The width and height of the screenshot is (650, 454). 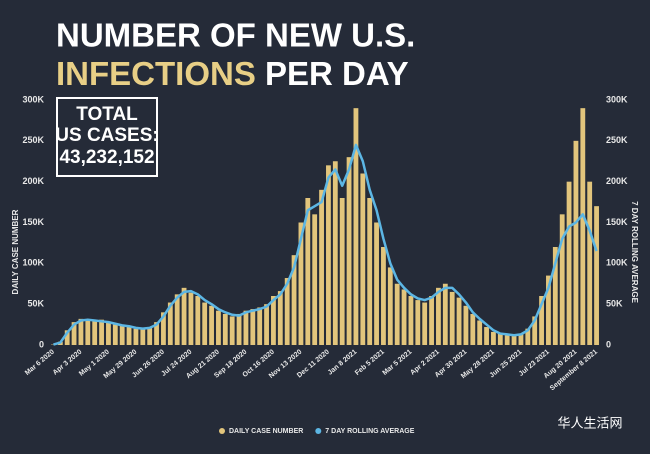 I want to click on total-box, so click(x=107, y=137).